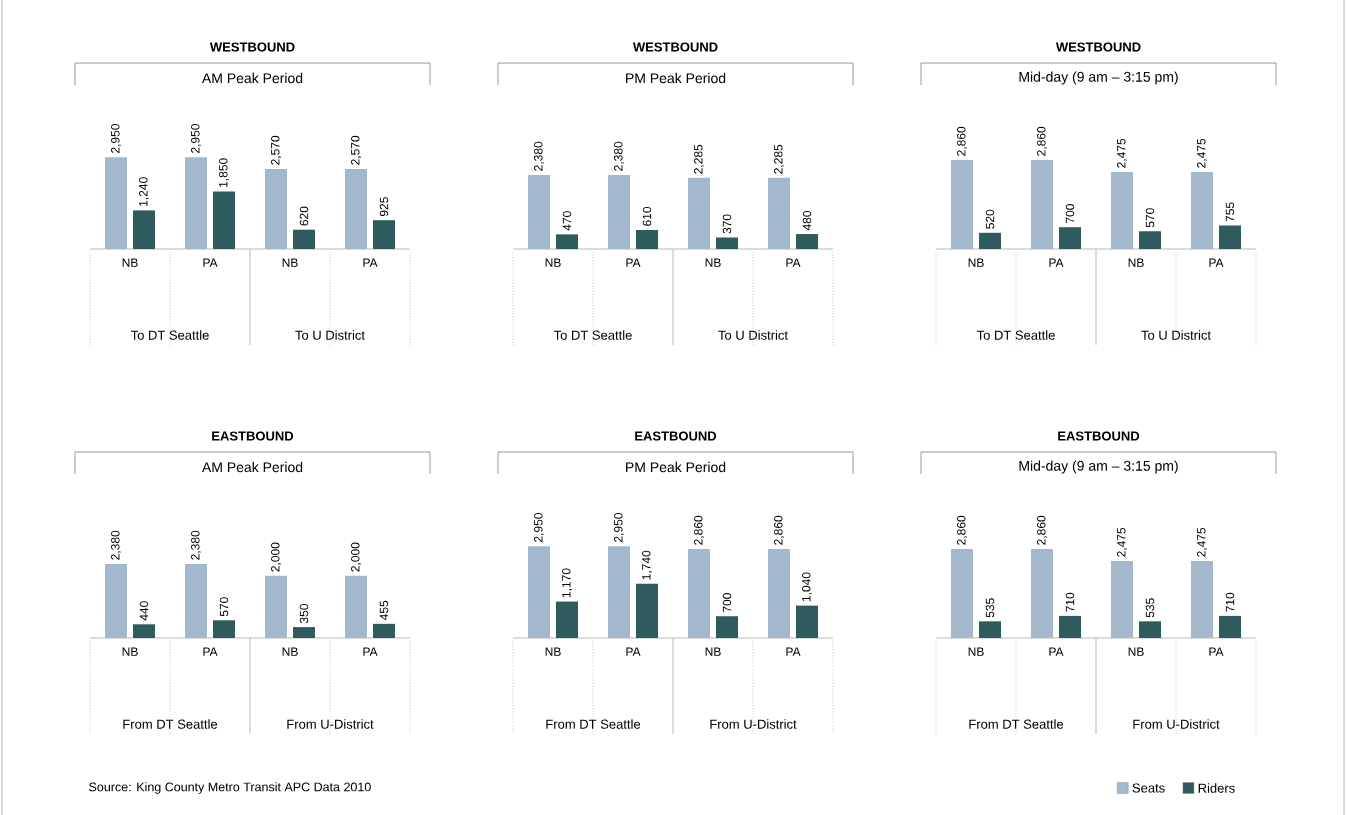 This screenshot has height=815, width=1346. What do you see at coordinates (1202, 542) in the screenshot?
I see `data-label: 2,475` at bounding box center [1202, 542].